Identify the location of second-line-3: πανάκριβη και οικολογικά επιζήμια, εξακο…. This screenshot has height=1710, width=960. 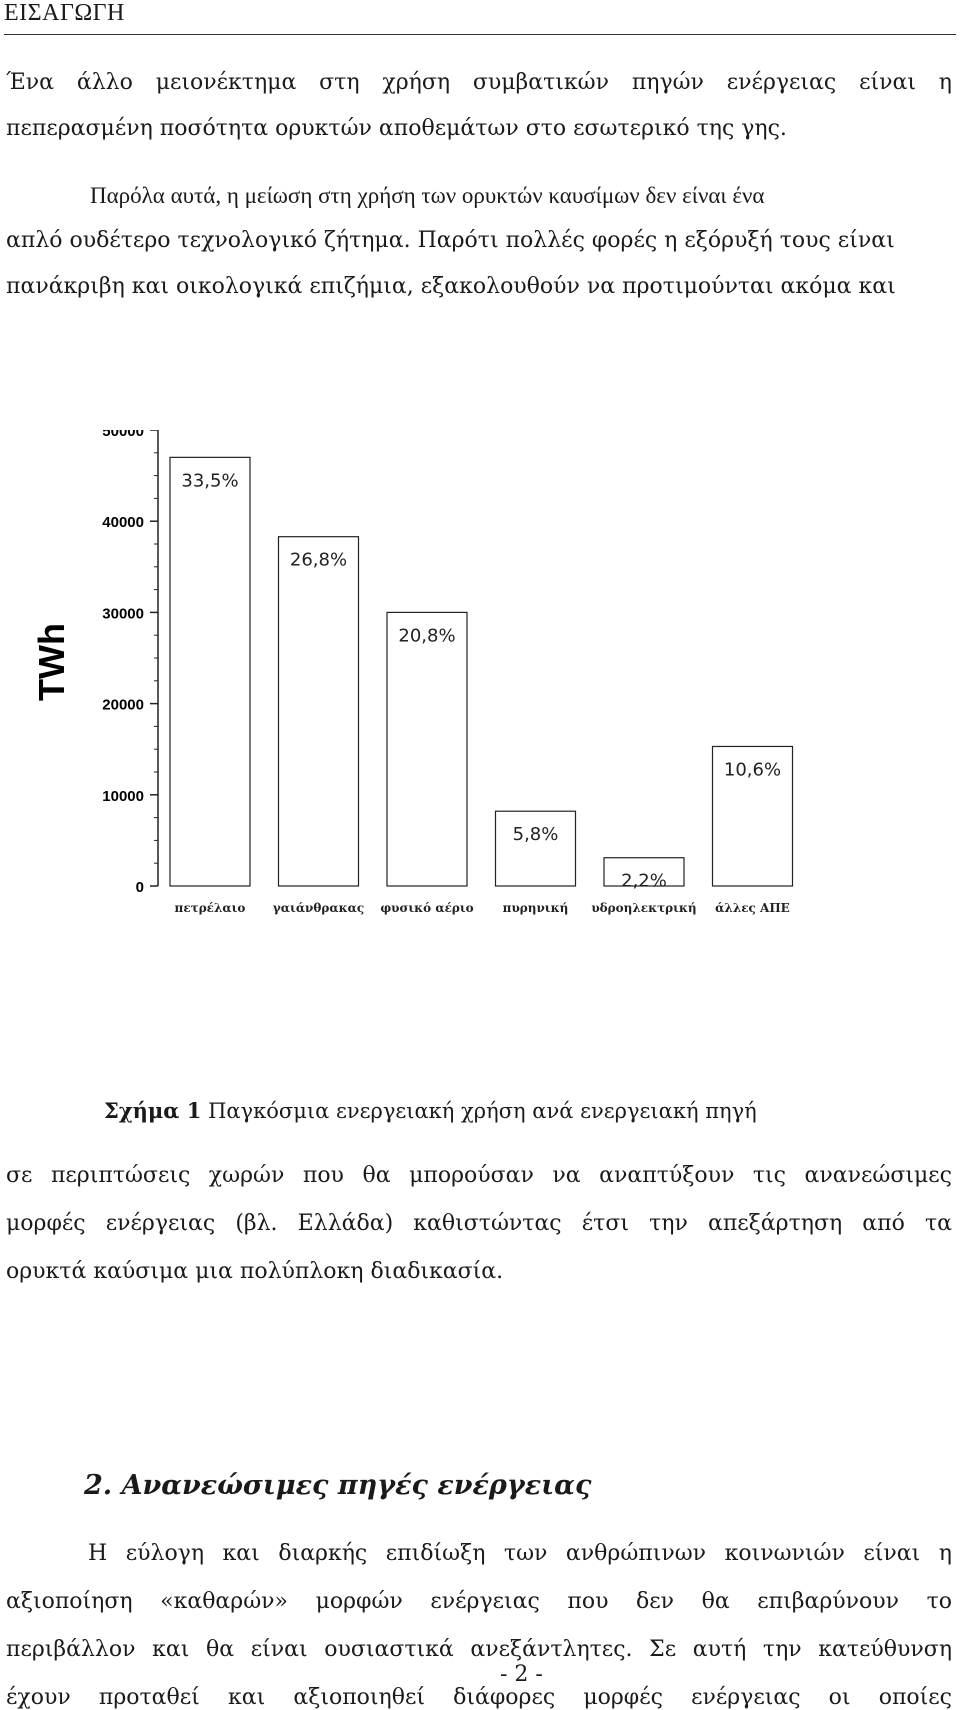
(451, 286).